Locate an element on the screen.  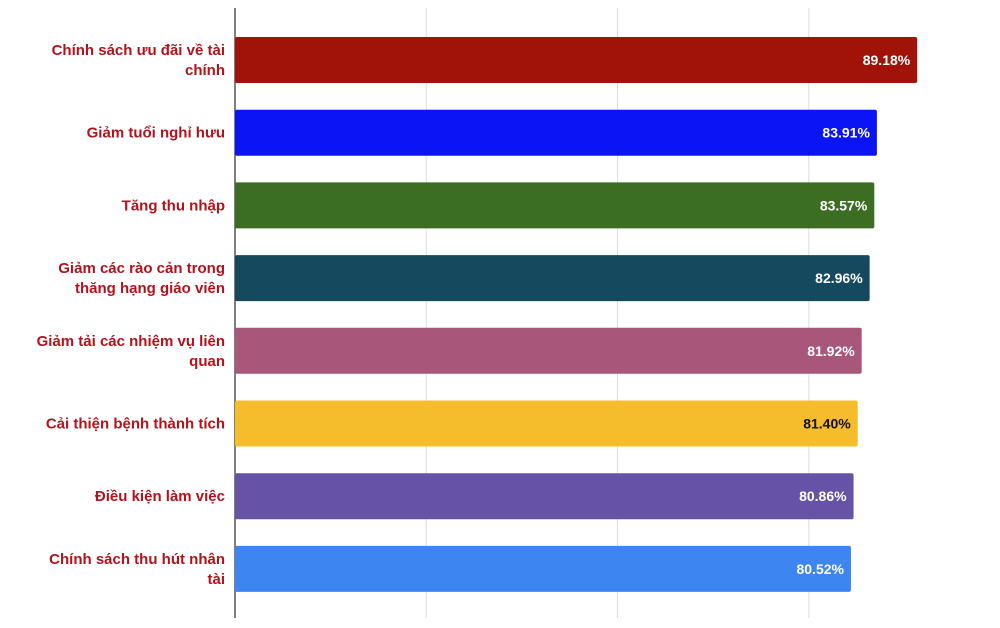
bar-value-label: 80.52% is located at coordinates (820, 569).